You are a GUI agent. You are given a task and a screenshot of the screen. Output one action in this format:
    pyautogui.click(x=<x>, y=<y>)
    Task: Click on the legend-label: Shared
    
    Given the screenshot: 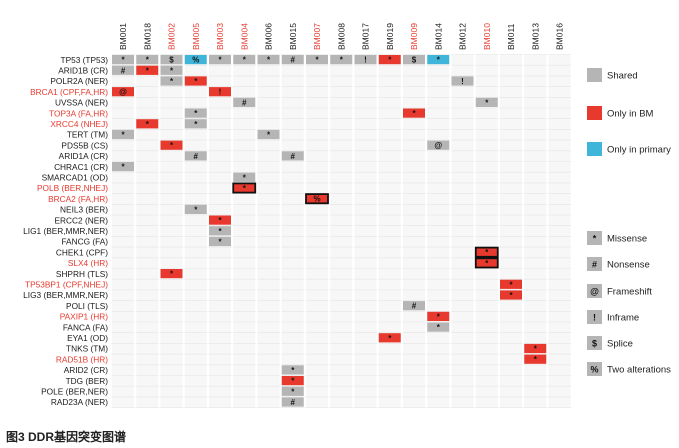 What is the action you would take?
    pyautogui.click(x=622, y=76)
    